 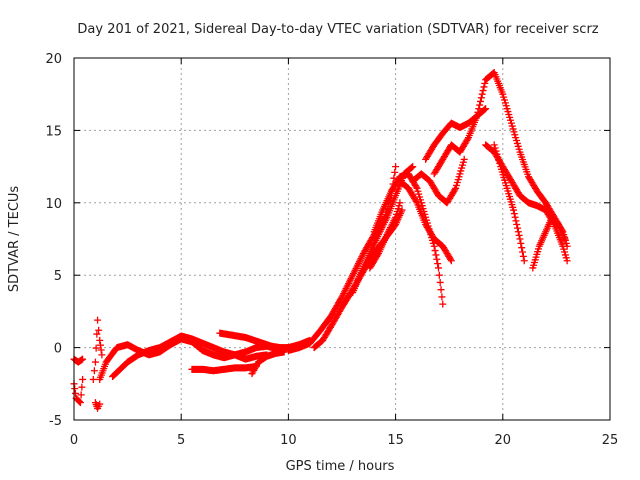 What do you see at coordinates (74, 440) in the screenshot?
I see `x-tick-label: 0` at bounding box center [74, 440].